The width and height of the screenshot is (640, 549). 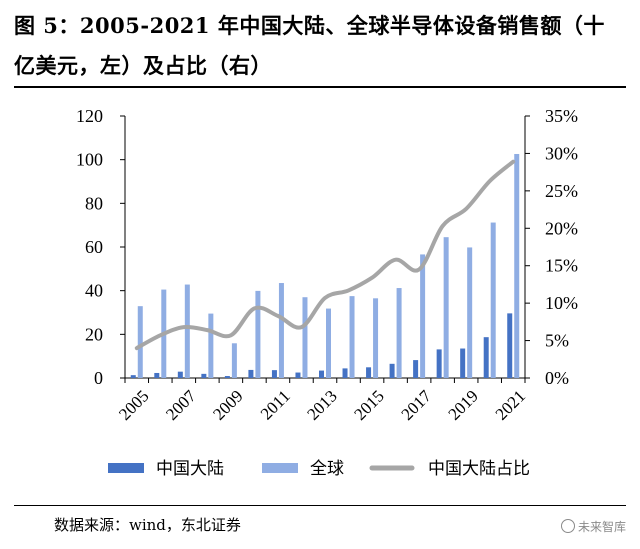 I want to click on y-left-tick-label: 120, so click(x=89, y=116).